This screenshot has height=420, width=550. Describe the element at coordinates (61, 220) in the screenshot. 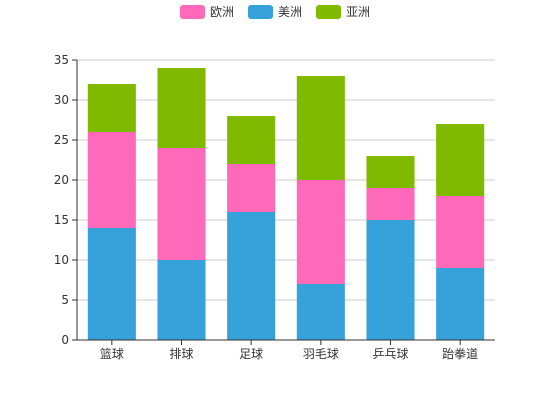

I see `y-tick-label: 15` at that location.